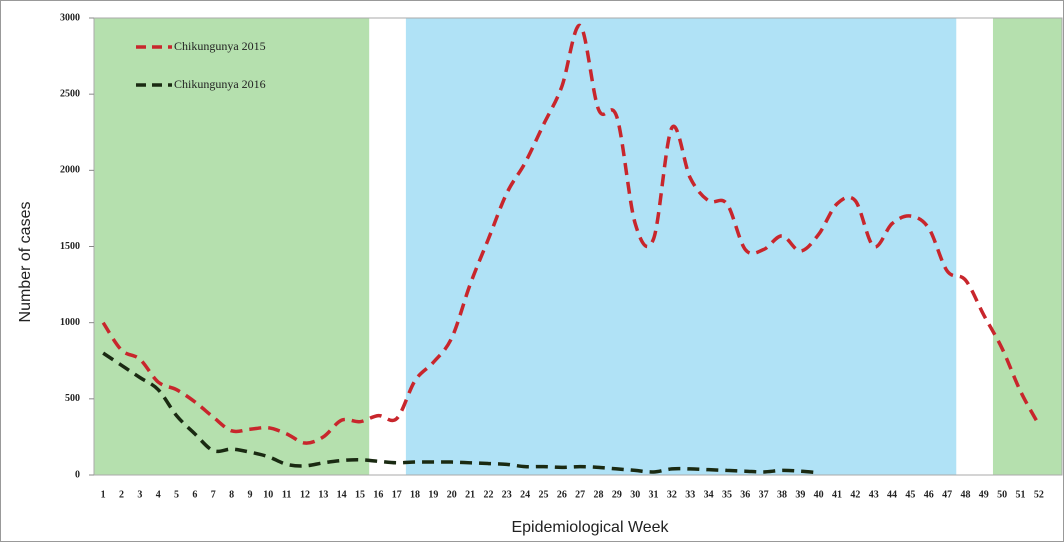  What do you see at coordinates (929, 494) in the screenshot?
I see `x-tick-label: 46` at bounding box center [929, 494].